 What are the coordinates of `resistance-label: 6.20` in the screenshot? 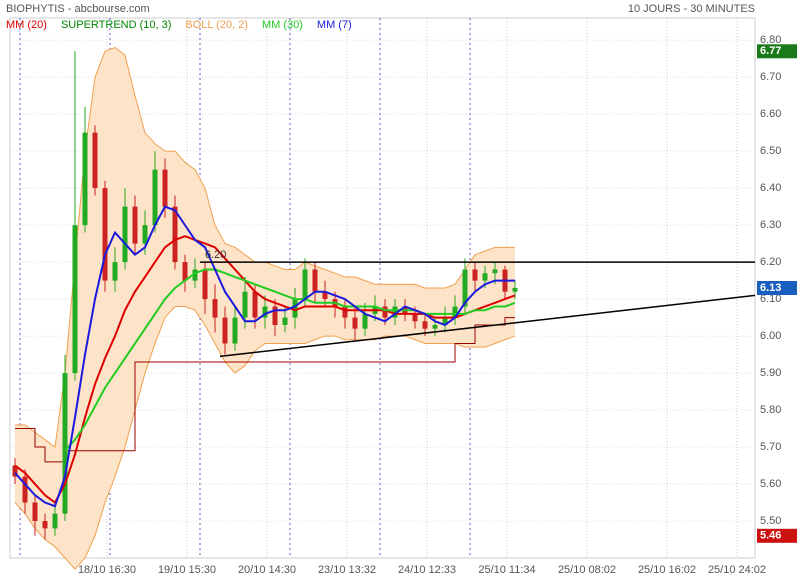 It's located at (215, 255).